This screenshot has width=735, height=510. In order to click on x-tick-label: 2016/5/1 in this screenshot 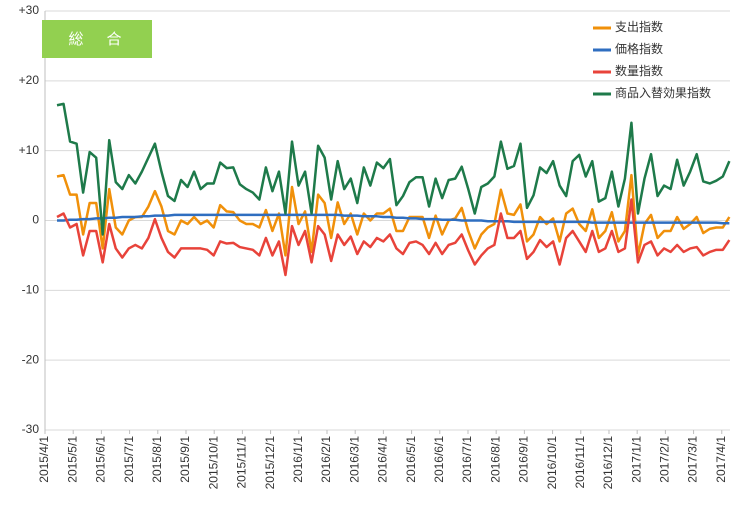, I will do `click(411, 459)`.